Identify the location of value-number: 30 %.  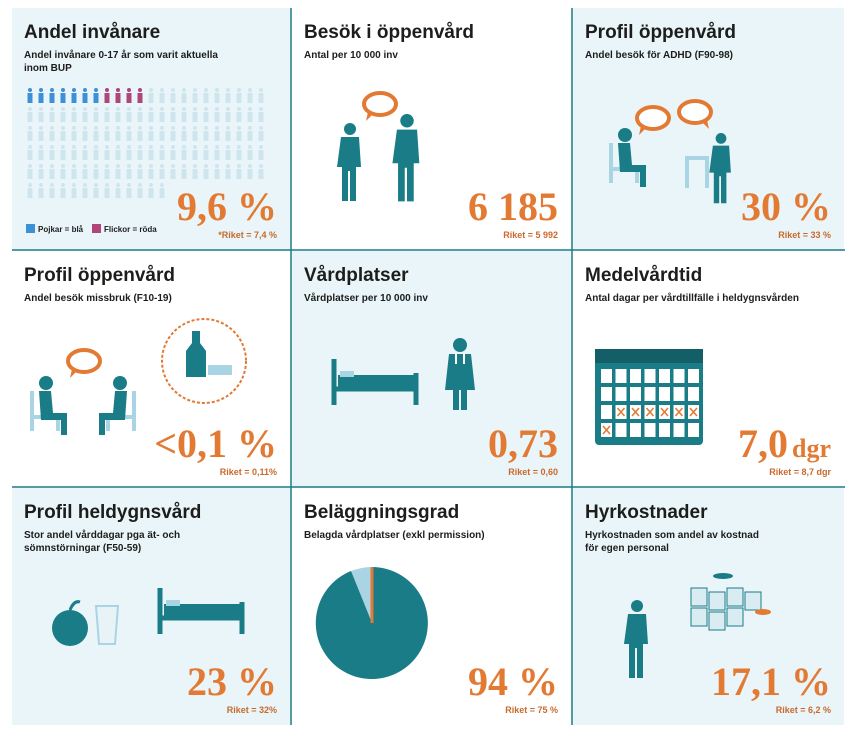
(786, 206).